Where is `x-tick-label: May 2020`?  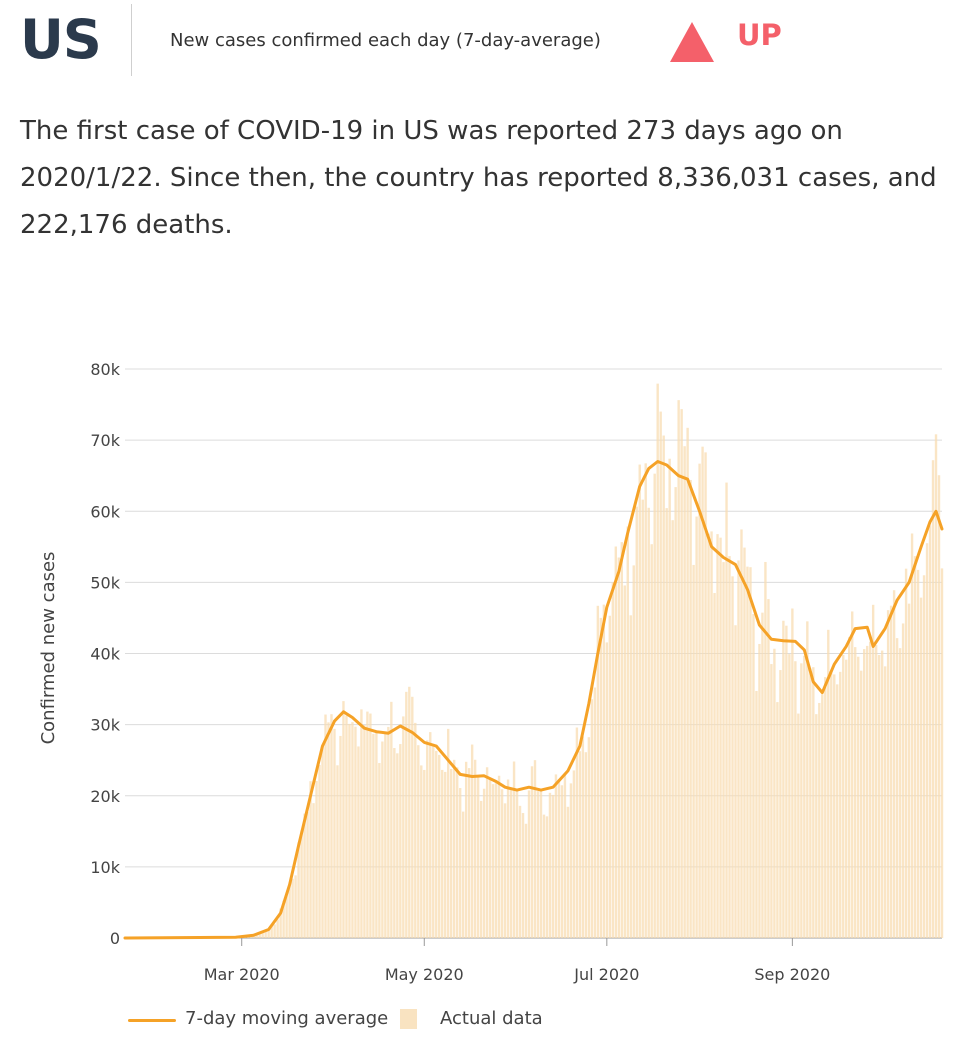 x-tick-label: May 2020 is located at coordinates (424, 974).